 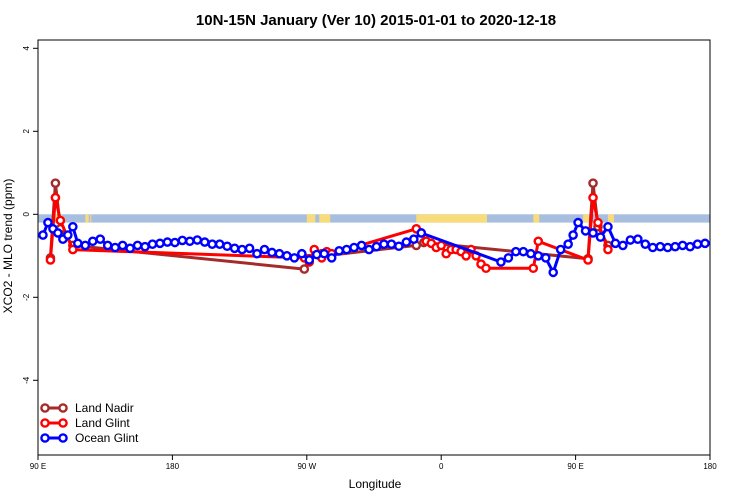 I want to click on series-ocean-glint, so click(x=374, y=247).